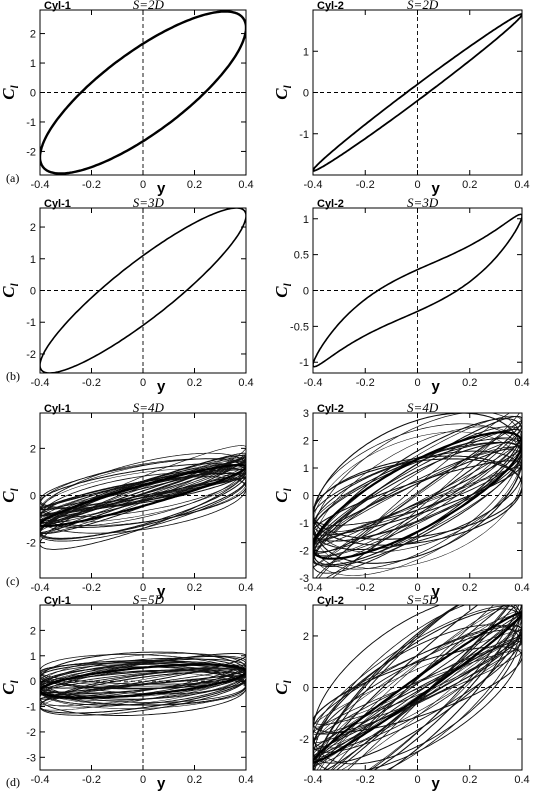  I want to click on panel-2: -0.4 -0.2 0 0.2 0.4 -1 0 1 Cyl-2 S=2D y Cl, so click(401, 98).